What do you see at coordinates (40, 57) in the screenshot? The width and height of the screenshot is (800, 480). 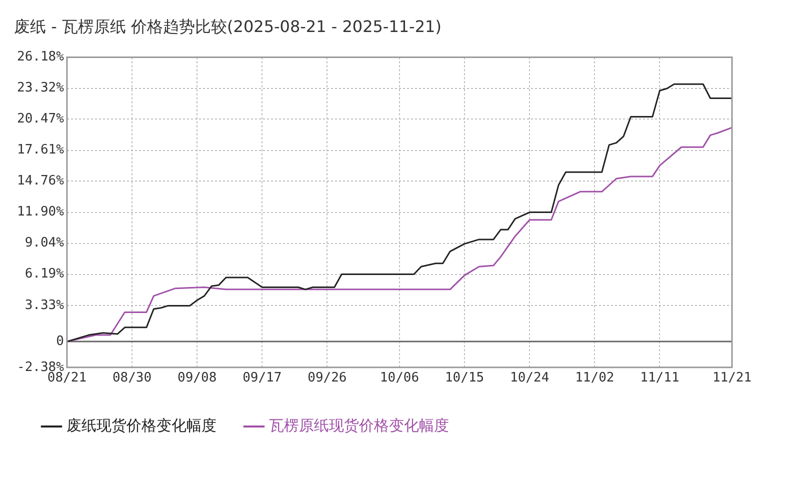 I see `y-tick-label: 26.18%` at bounding box center [40, 57].